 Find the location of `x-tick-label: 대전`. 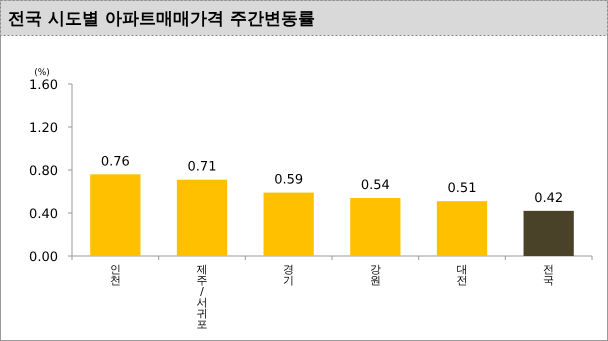

x-tick-label: 대전 is located at coordinates (462, 275).